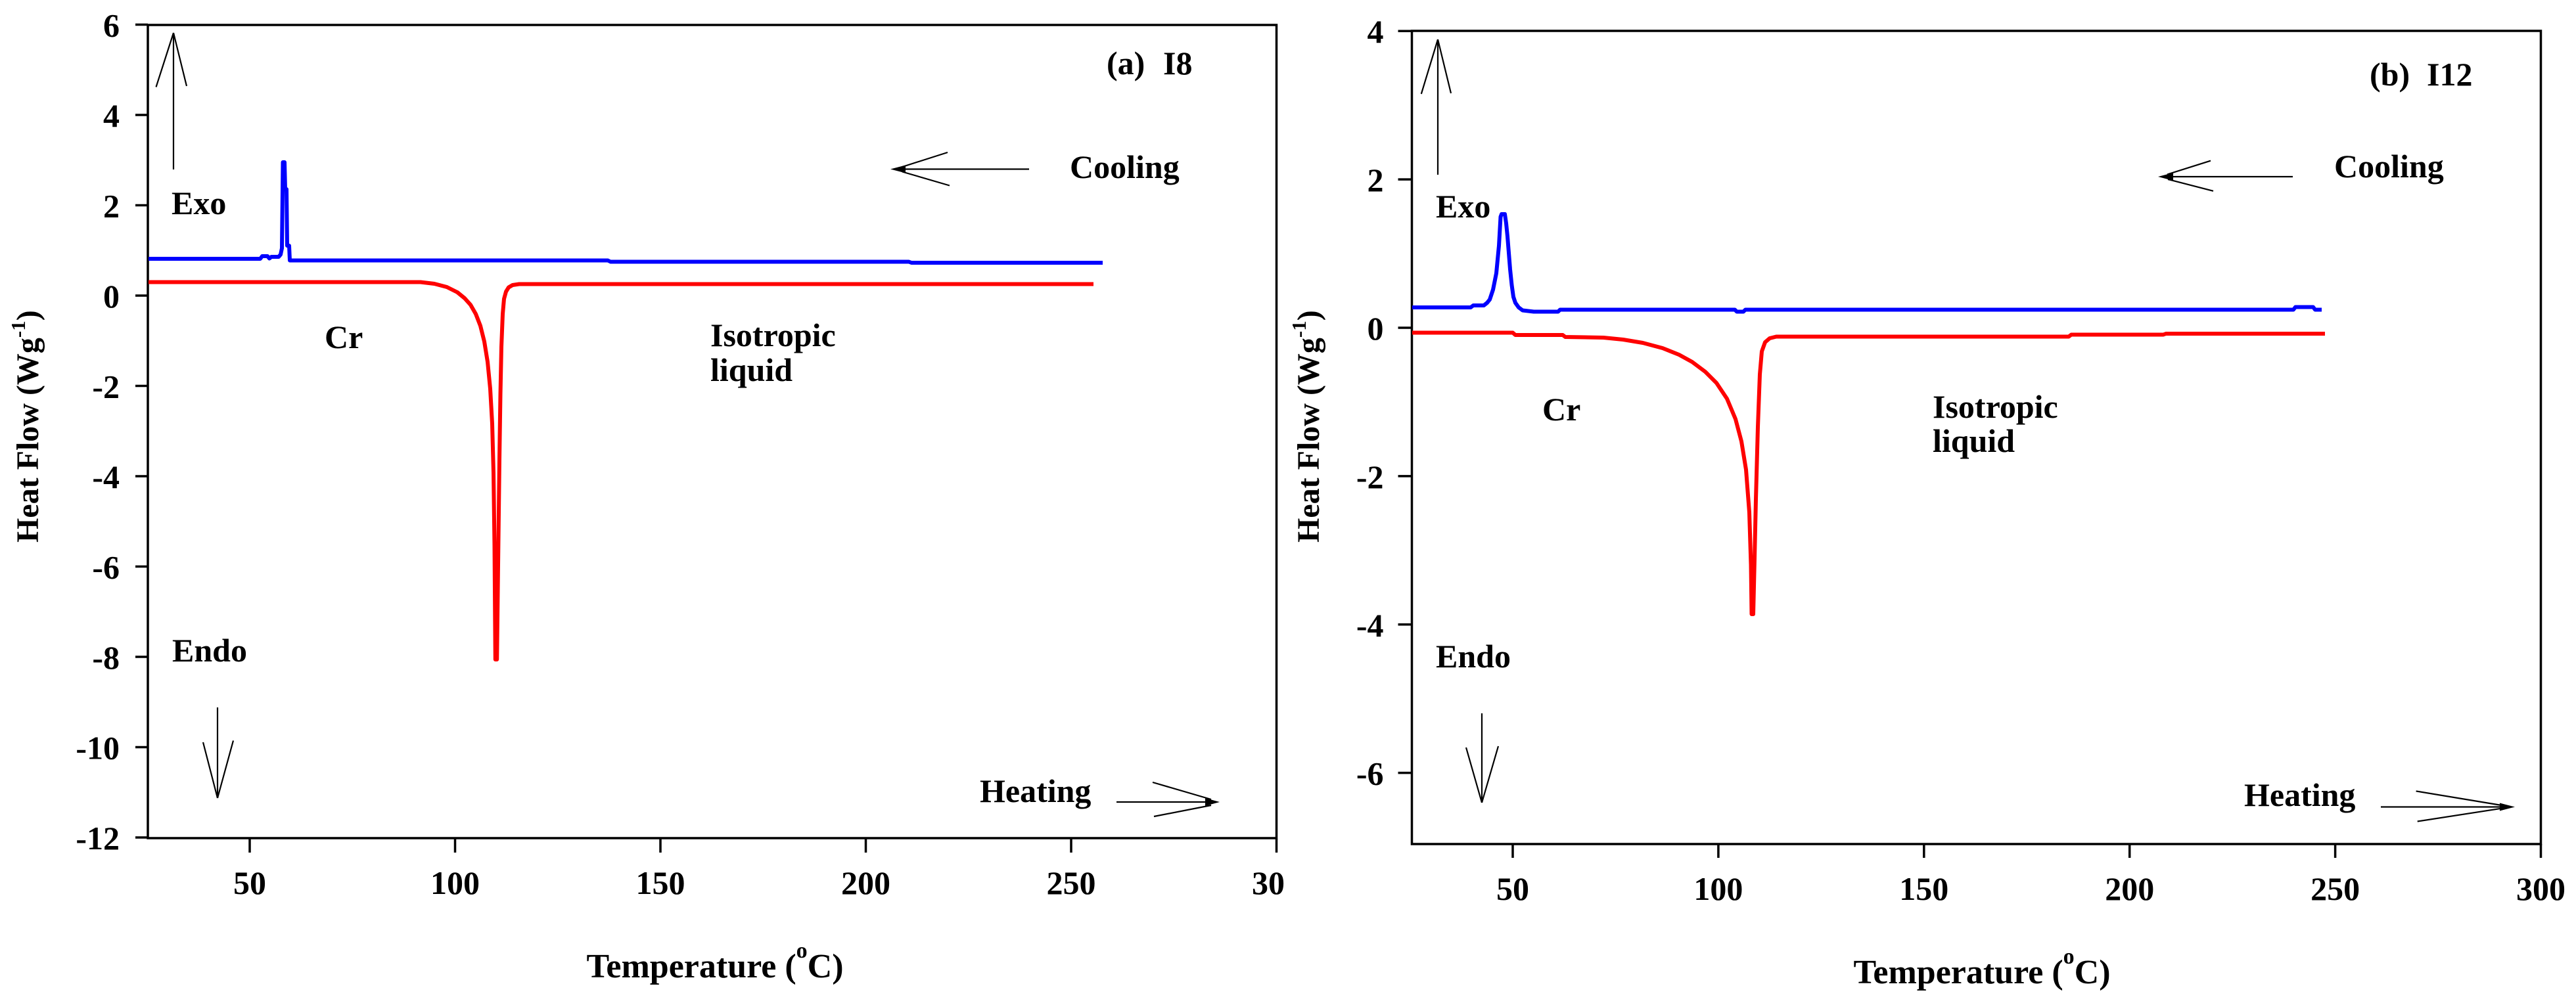 This screenshot has width=2576, height=1003. I want to click on svg-text: -8, so click(106, 657).